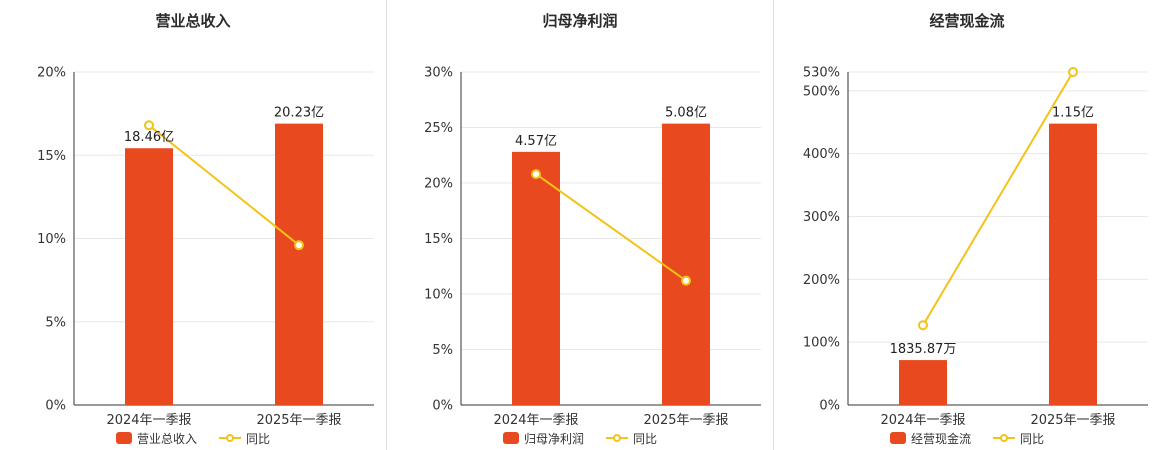 Image resolution: width=1160 pixels, height=450 pixels. I want to click on y-tick-label: 500%, so click(821, 91).